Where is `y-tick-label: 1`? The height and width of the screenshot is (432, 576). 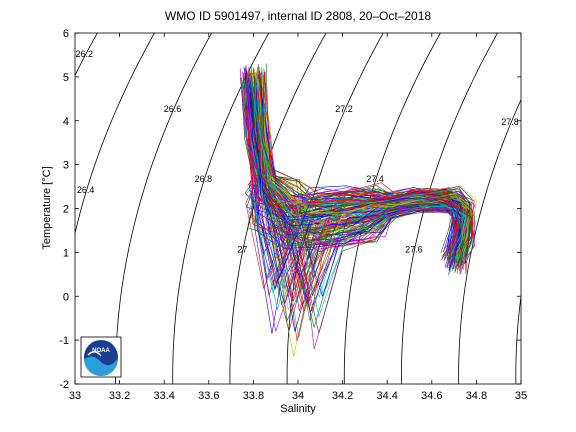
y-tick-label: 1 is located at coordinates (66, 253).